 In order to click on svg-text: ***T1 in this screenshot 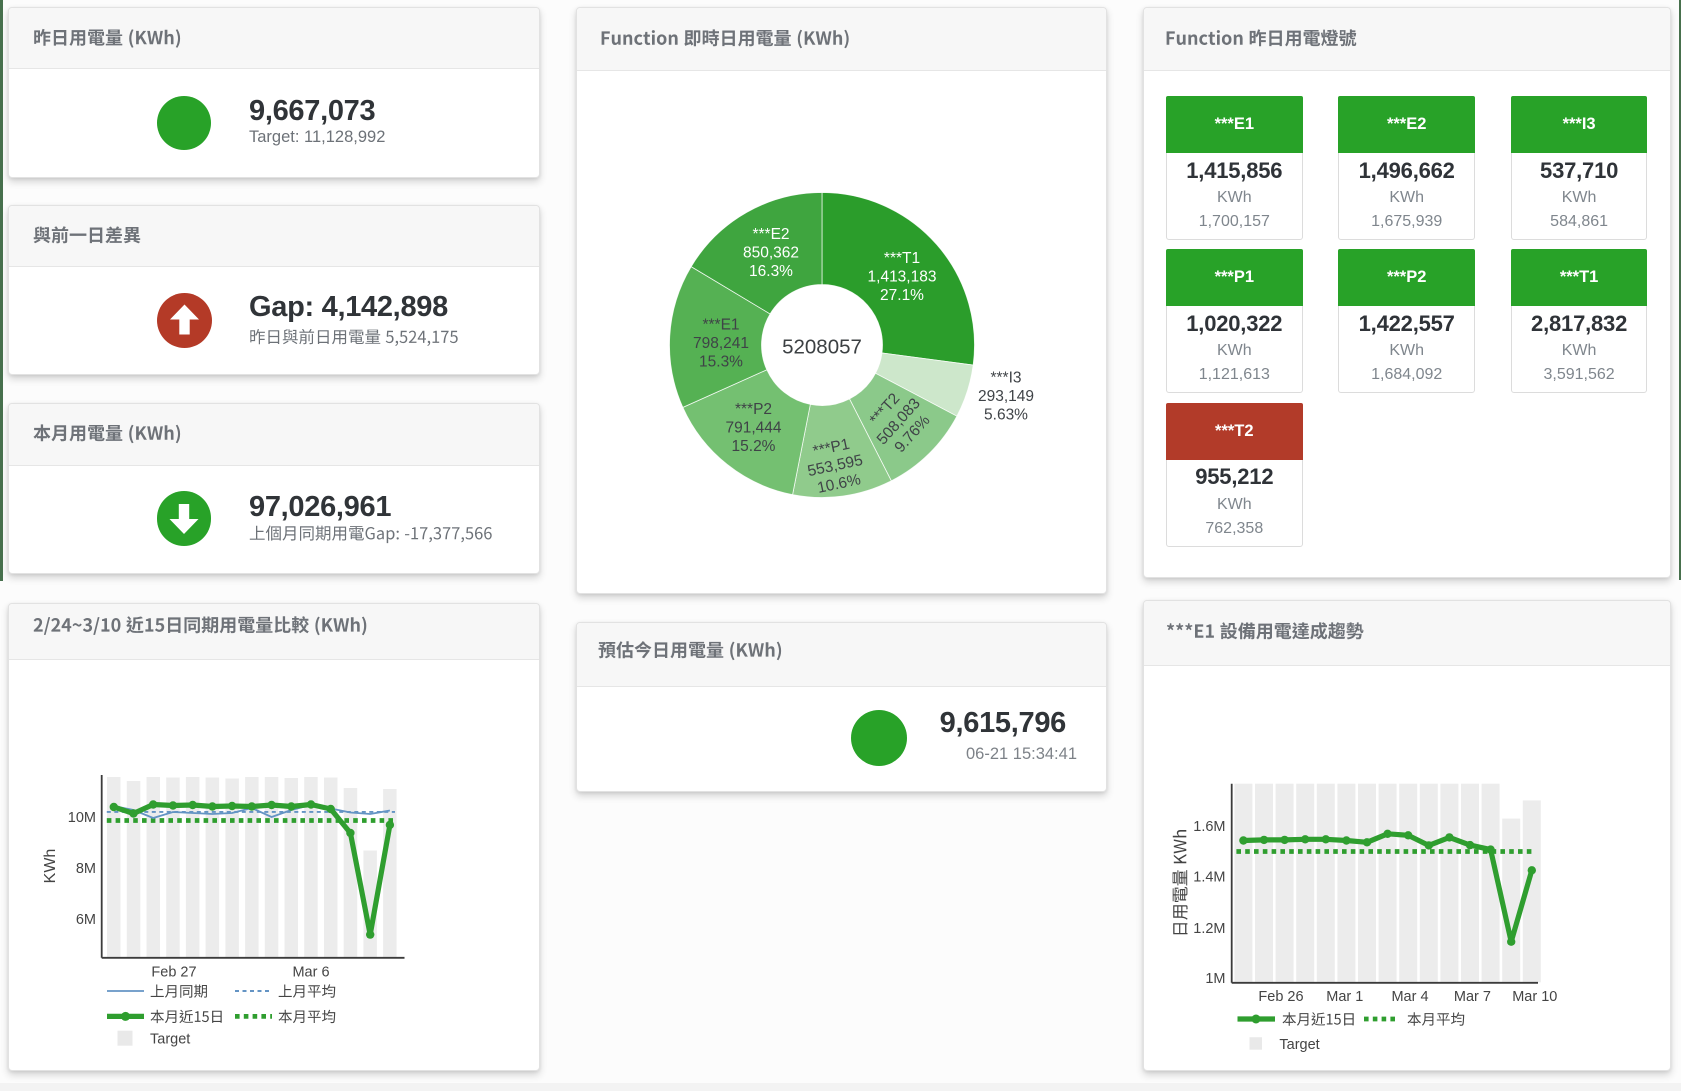, I will do `click(902, 258)`.